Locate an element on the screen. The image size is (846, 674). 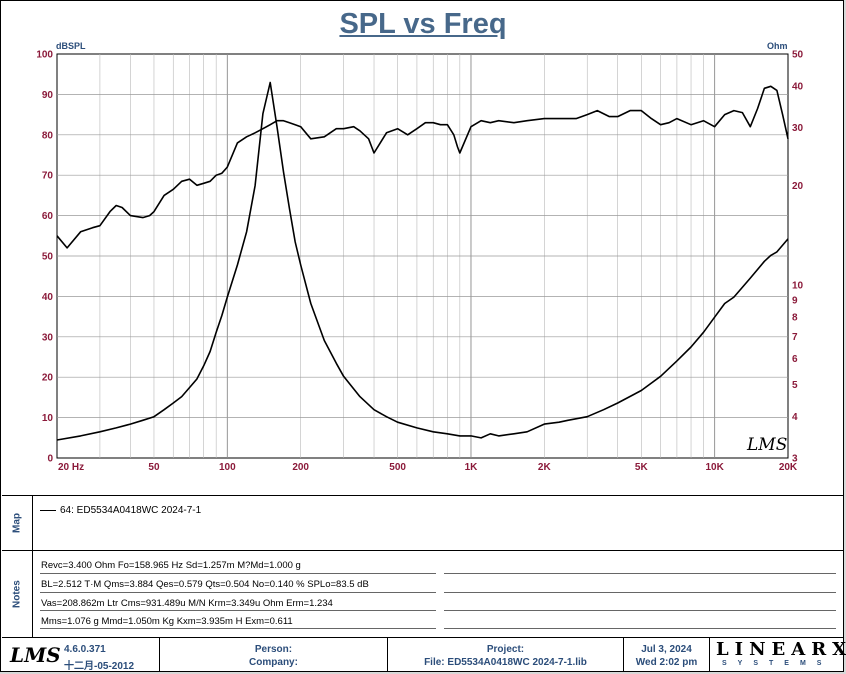
footer-date-cell: Jul 3, 2024 Wed 2:02 pm is located at coordinates (667, 654).